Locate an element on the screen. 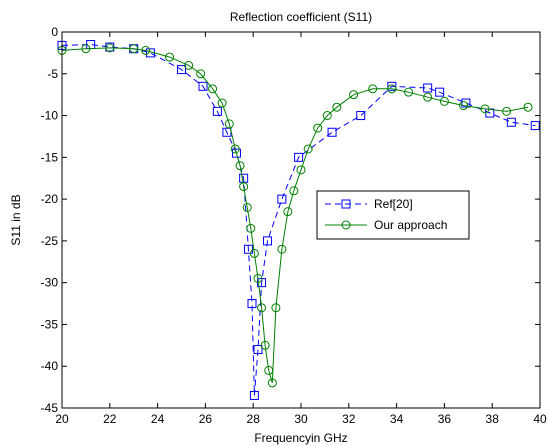  legend-box is located at coordinates (393, 215).